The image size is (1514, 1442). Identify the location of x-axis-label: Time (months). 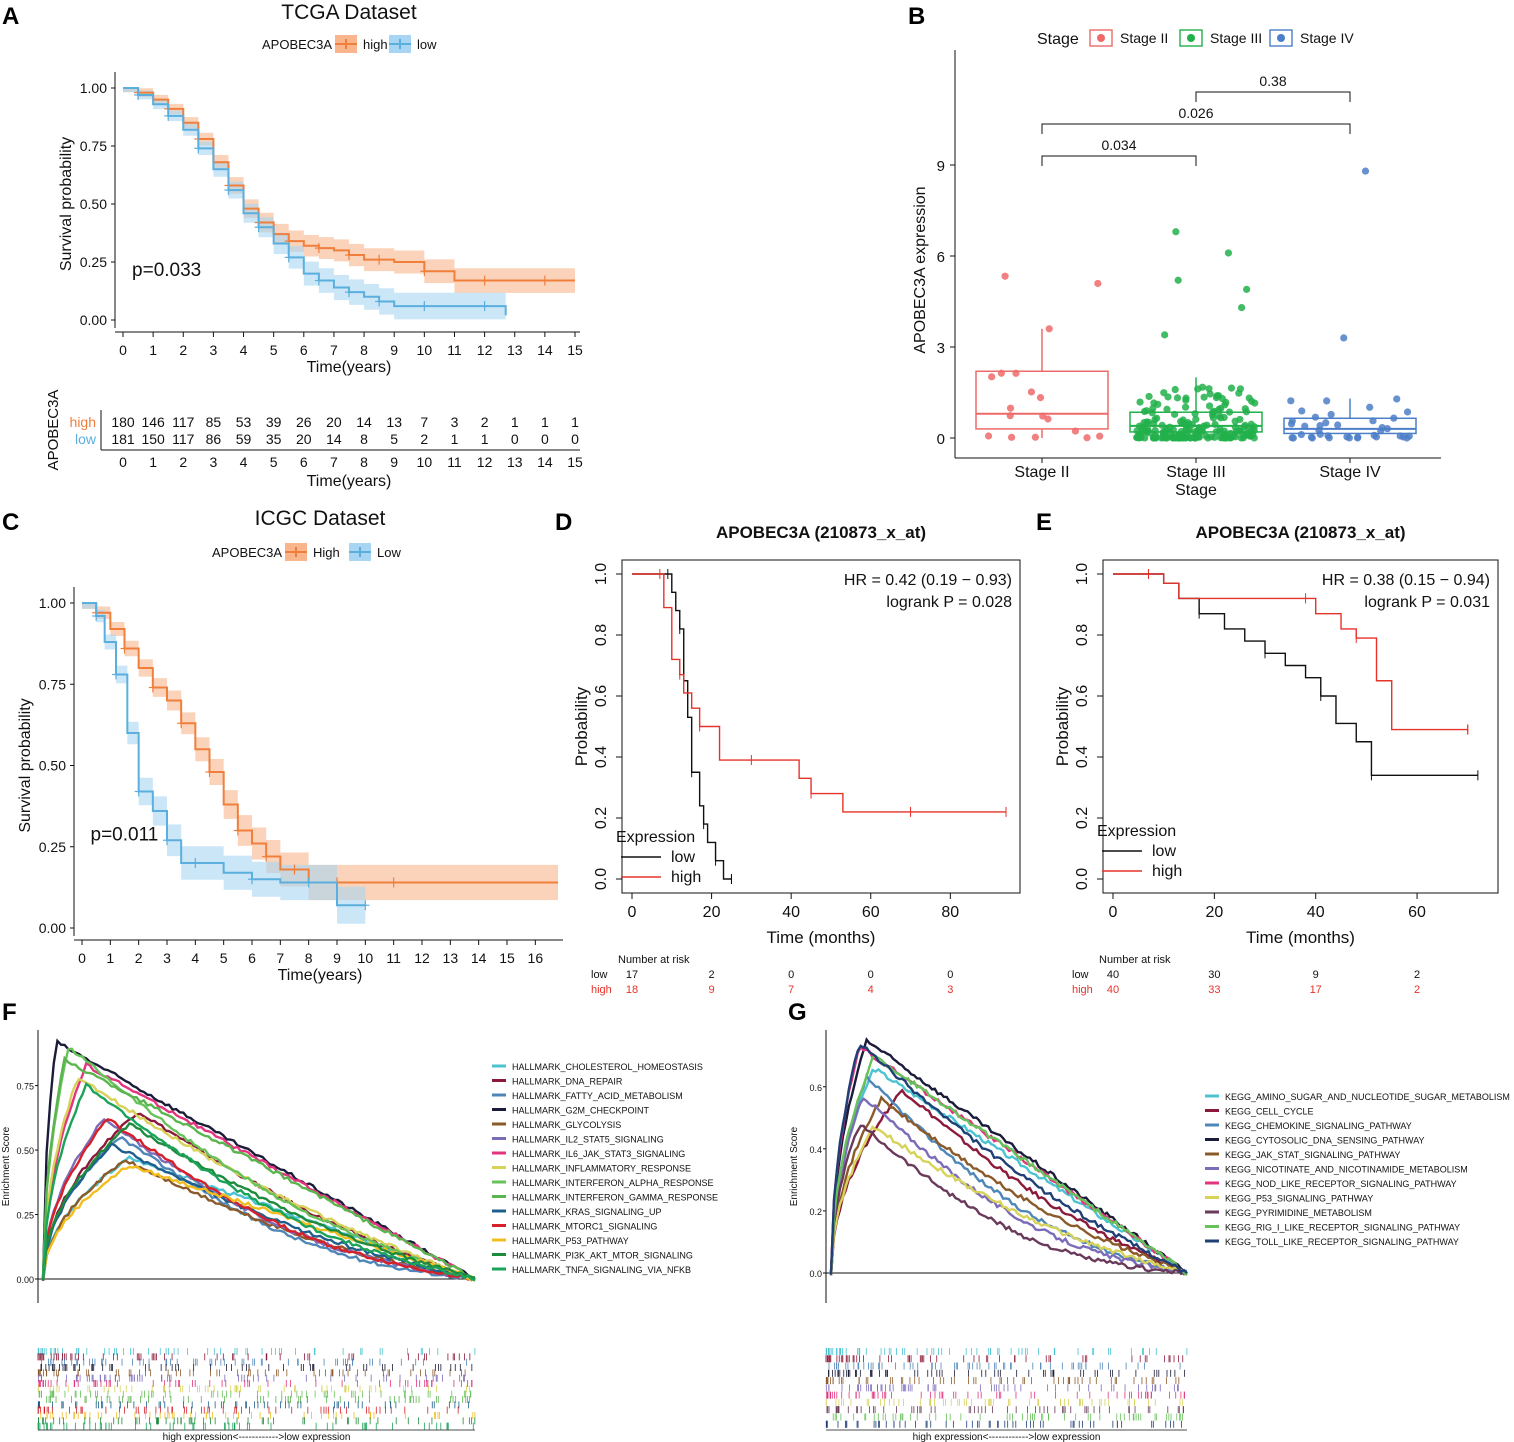
(821, 937).